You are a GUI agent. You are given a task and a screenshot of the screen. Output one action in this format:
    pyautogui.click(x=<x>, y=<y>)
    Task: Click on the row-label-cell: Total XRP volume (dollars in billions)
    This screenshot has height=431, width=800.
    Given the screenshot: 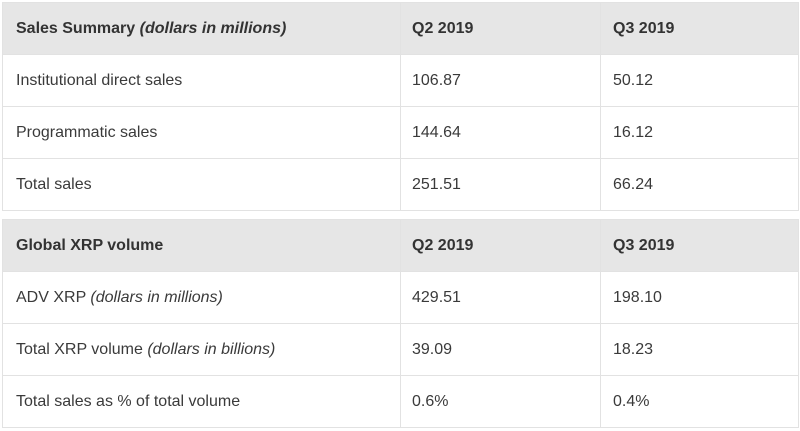 What is the action you would take?
    pyautogui.click(x=201, y=349)
    